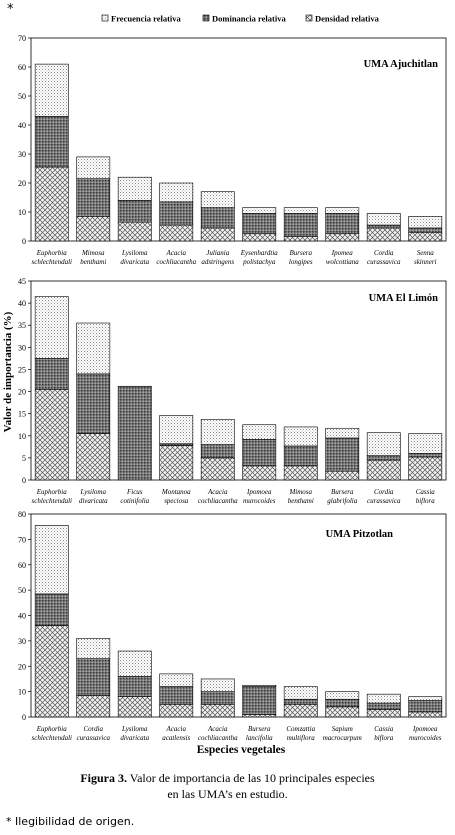 This screenshot has height=835, width=455. I want to click on y-tick-label: 25, so click(22, 369).